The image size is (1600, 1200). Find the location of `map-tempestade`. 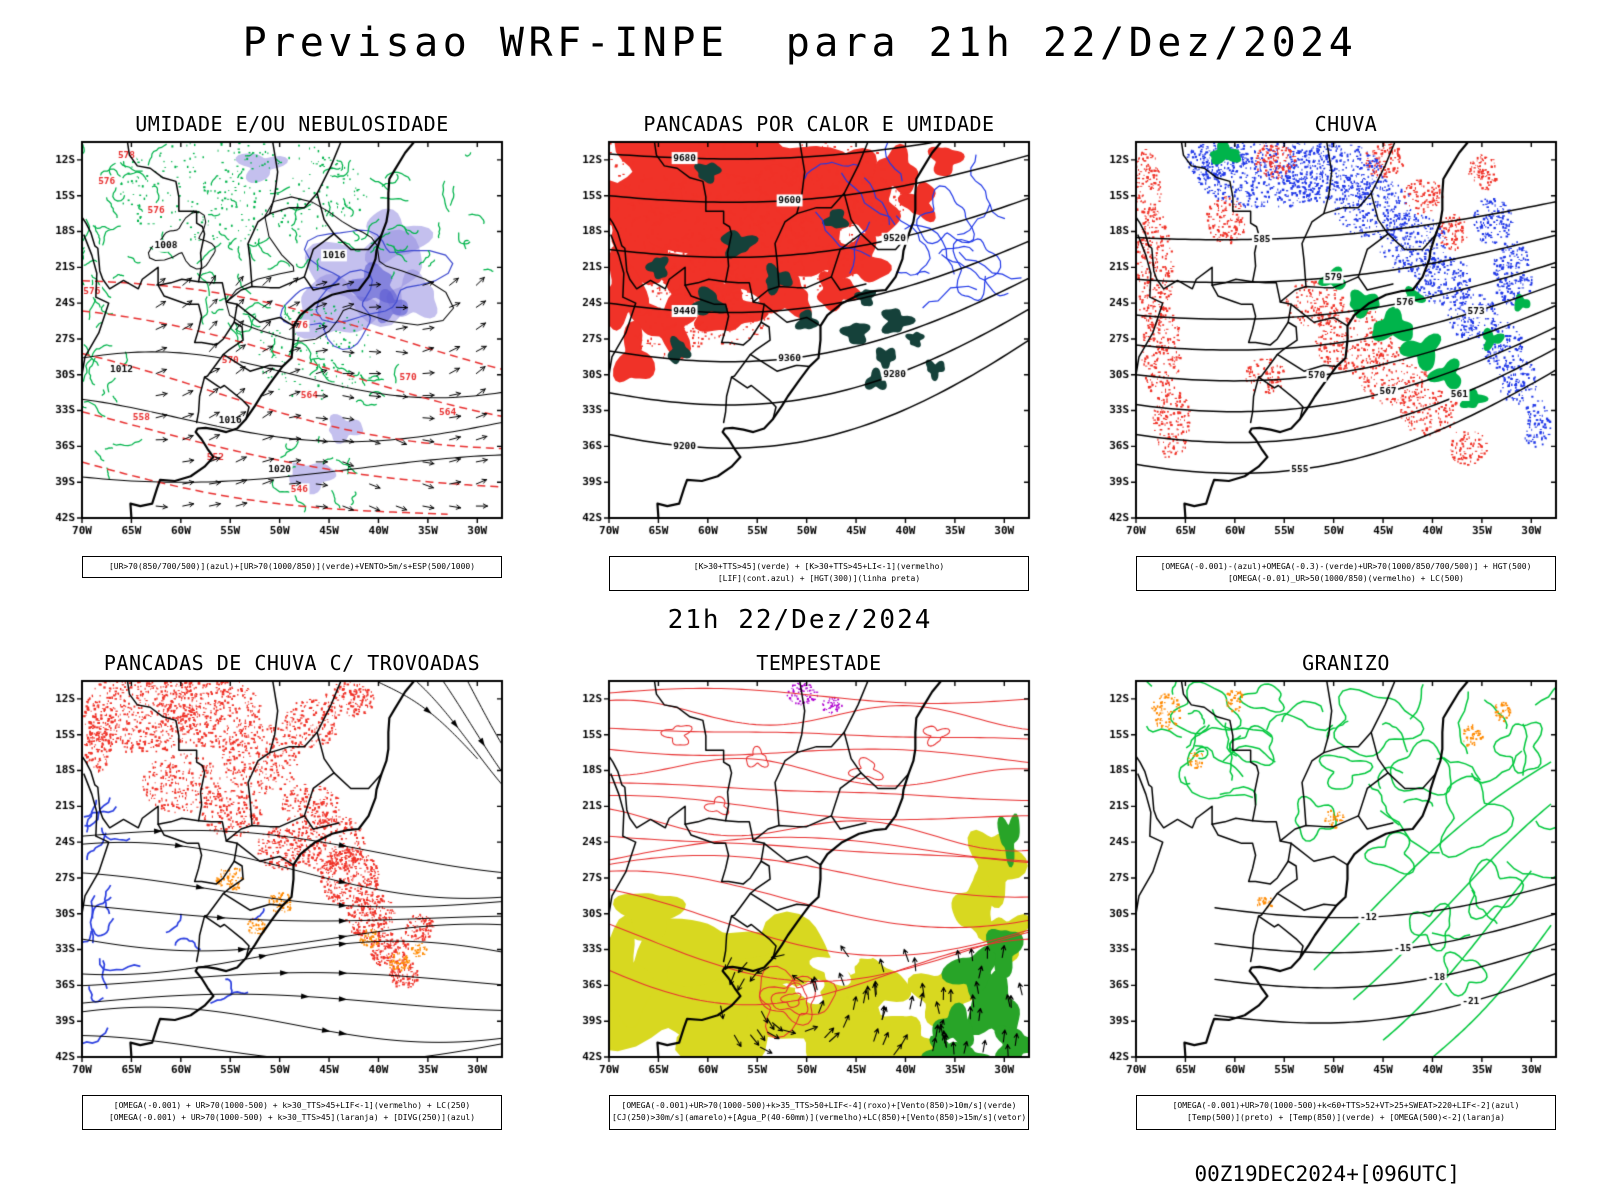

map-tempestade is located at coordinates (798, 883).